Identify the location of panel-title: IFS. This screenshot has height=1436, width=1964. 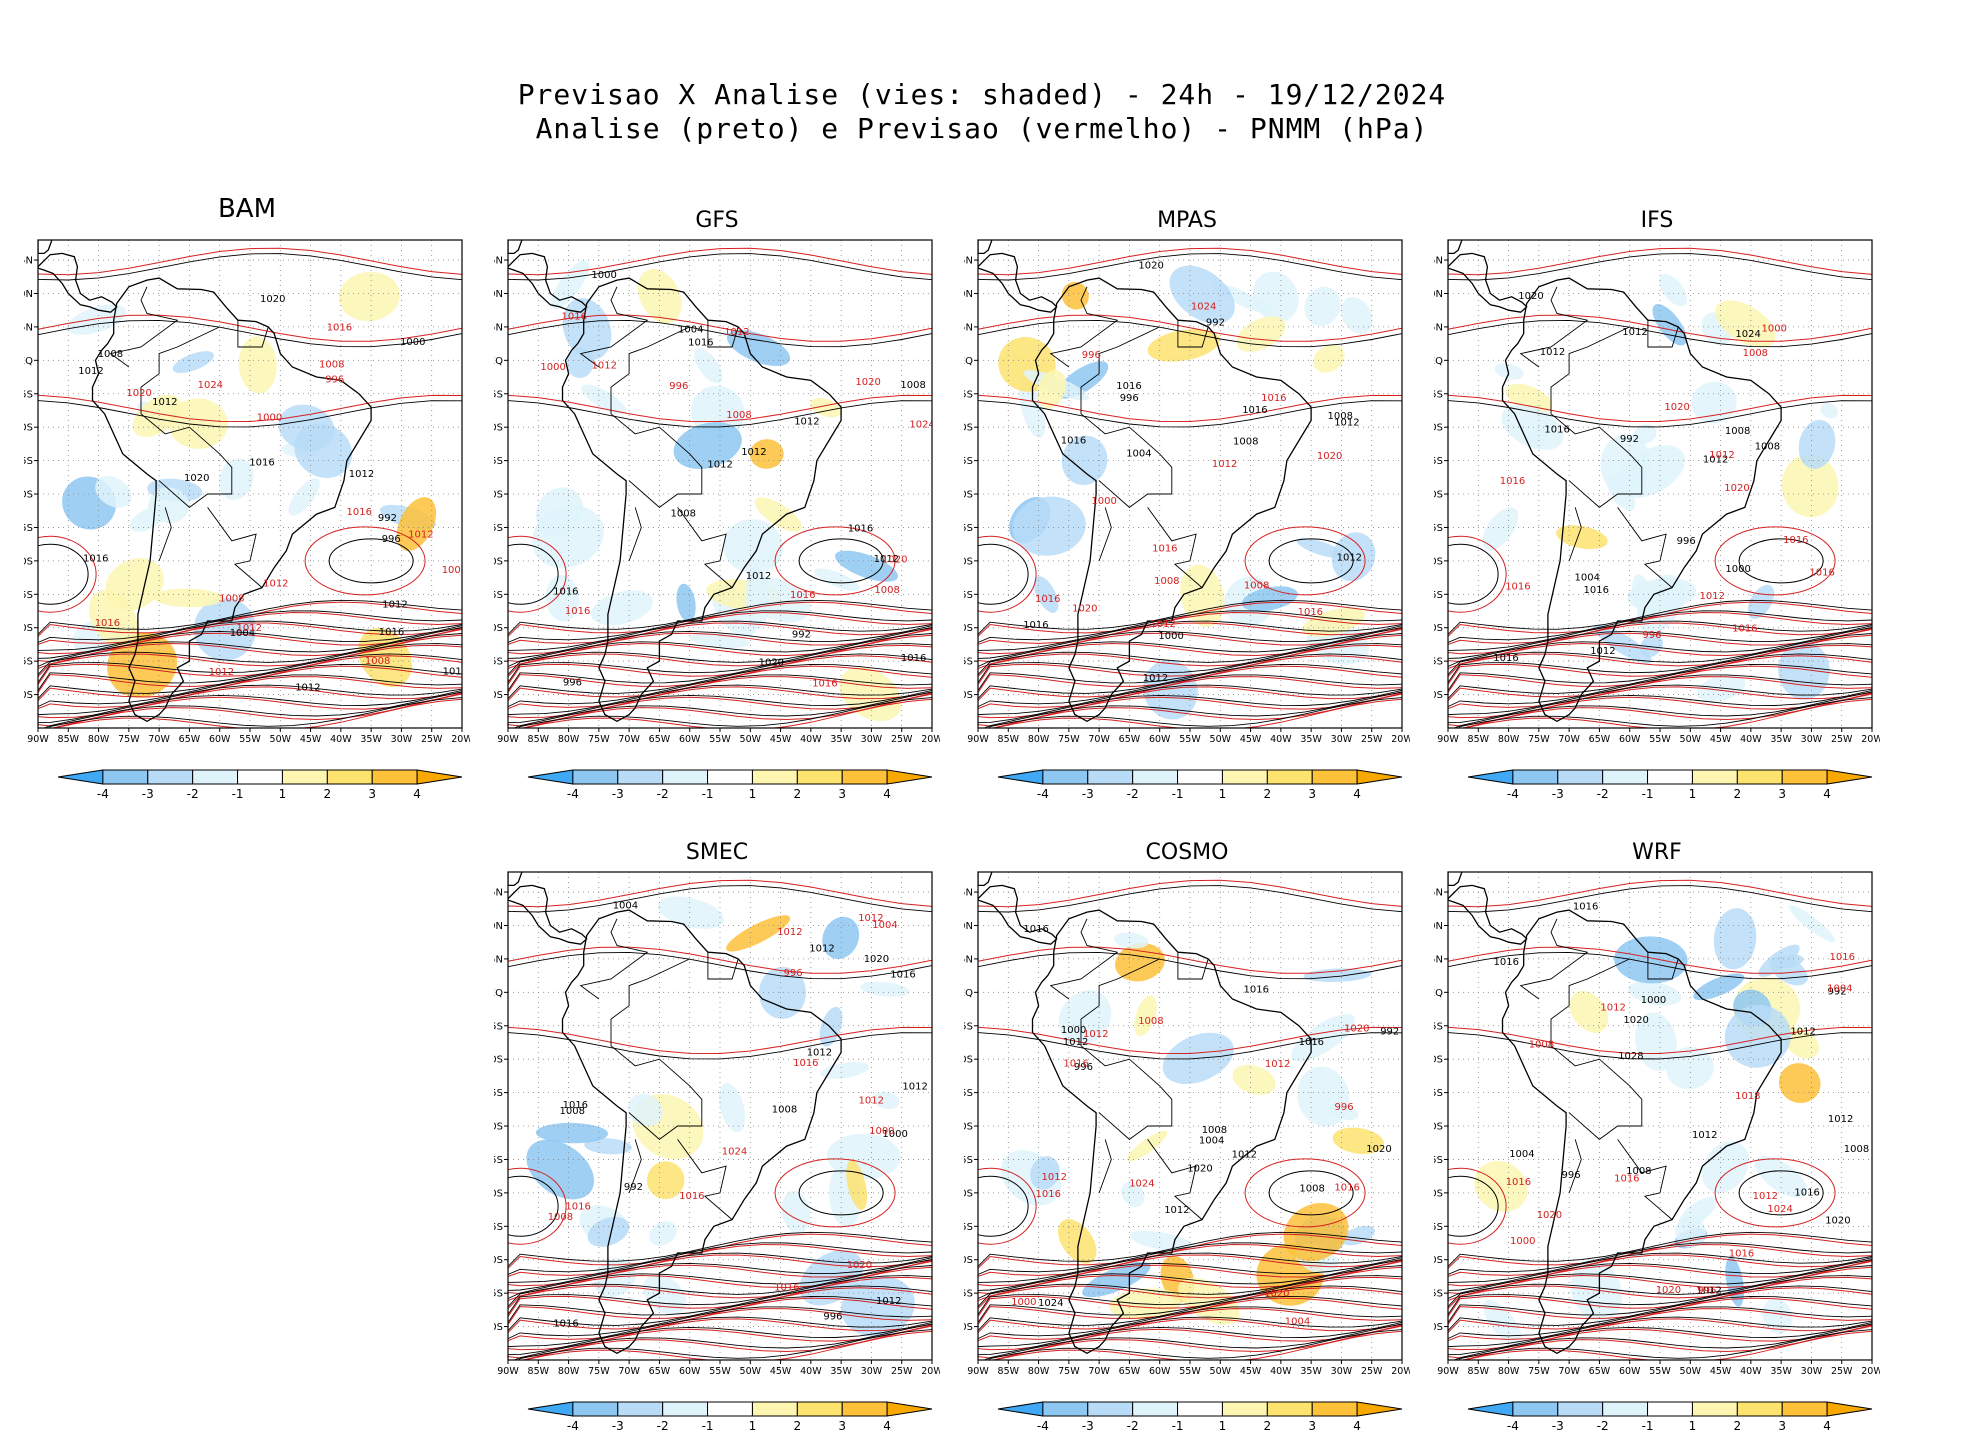
(1657, 220).